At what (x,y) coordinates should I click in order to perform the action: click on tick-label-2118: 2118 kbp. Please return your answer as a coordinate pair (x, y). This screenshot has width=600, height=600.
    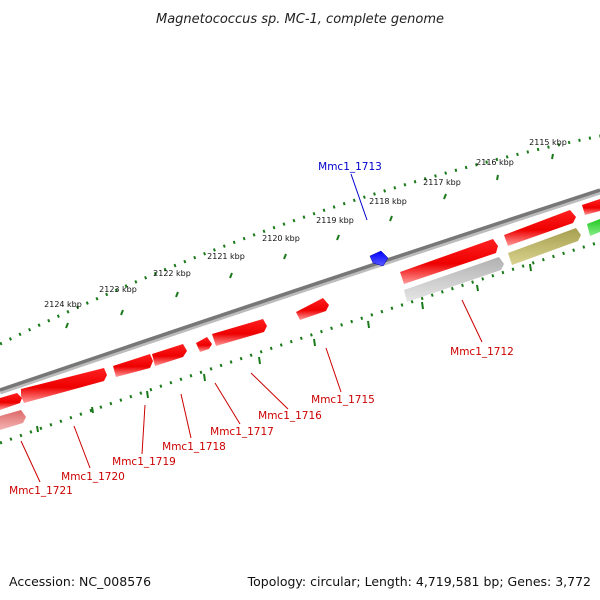
    Looking at the image, I should click on (388, 201).